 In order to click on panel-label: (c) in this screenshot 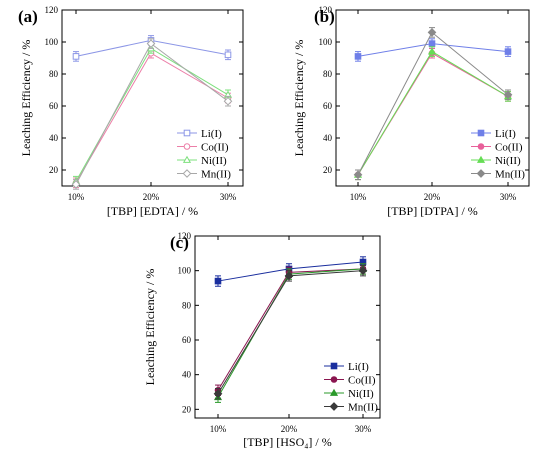, I will do `click(179, 242)`.